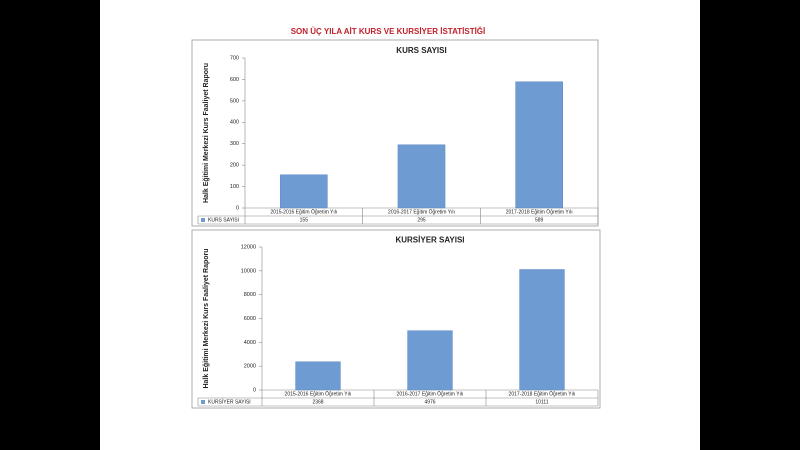 The height and width of the screenshot is (450, 800). Describe the element at coordinates (234, 101) in the screenshot. I see `y-tick-label: 500` at that location.